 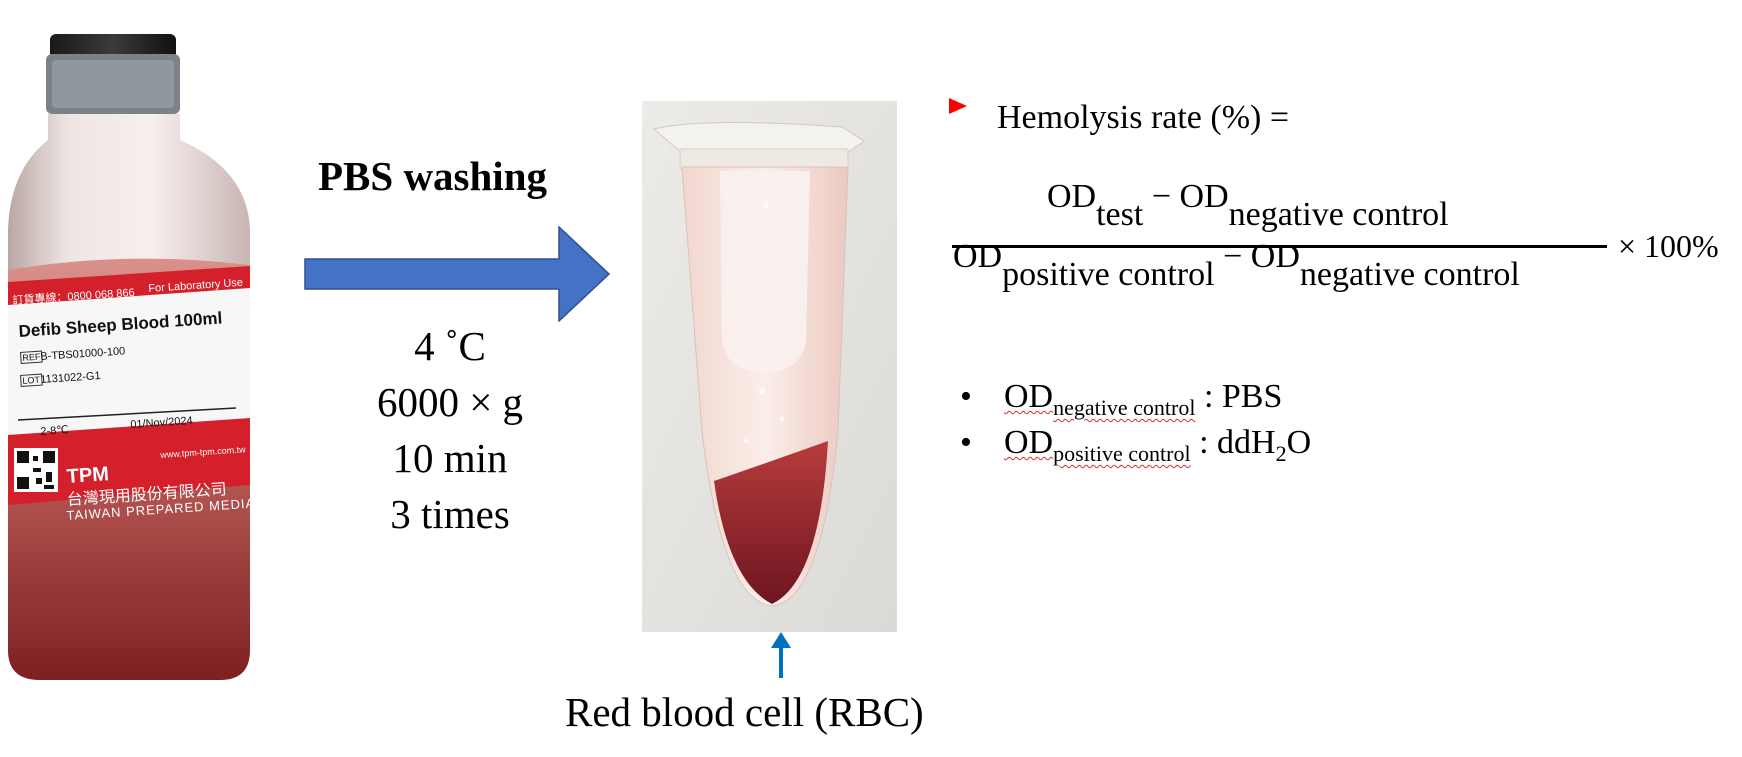 I want to click on bottle-temp: 2-8℃, so click(x=55, y=431).